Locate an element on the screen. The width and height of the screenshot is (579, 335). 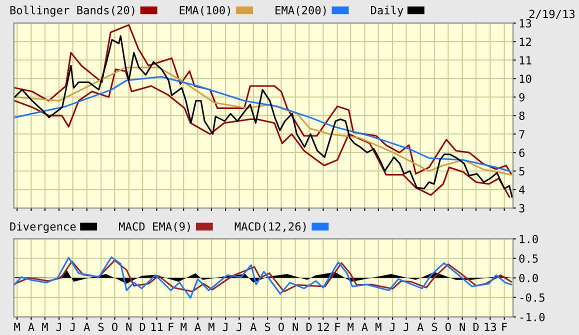
legend-label: MACD EMA(9) is located at coordinates (154, 227).